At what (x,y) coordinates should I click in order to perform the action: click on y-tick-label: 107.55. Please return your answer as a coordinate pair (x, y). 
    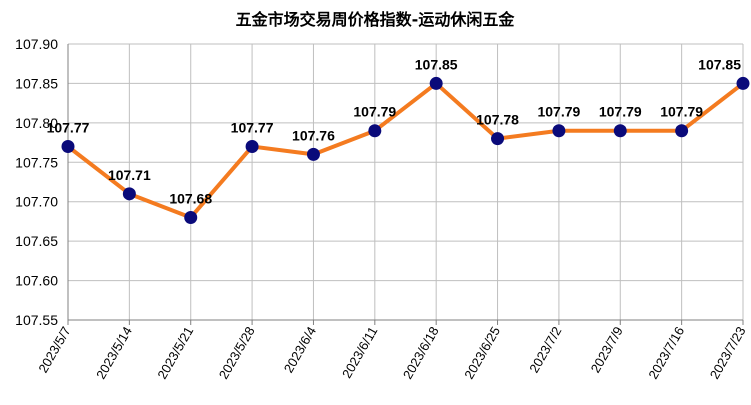
    Looking at the image, I should click on (36, 320).